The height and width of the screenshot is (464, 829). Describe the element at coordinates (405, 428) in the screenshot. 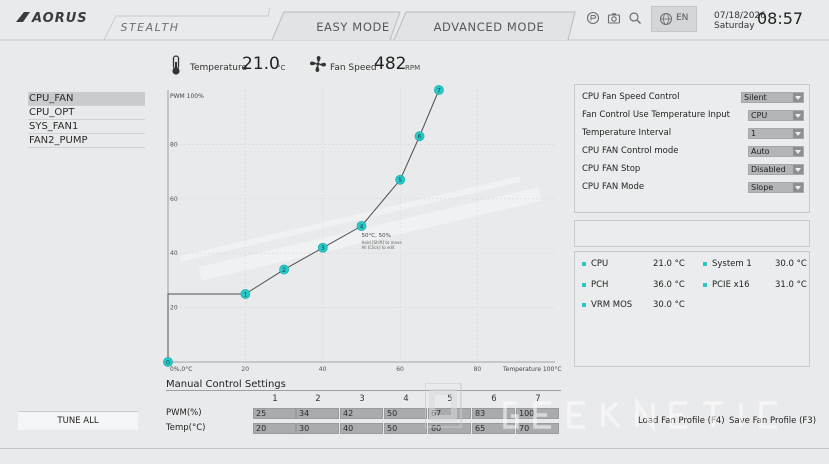

I see `temp-cell-4: 50` at that location.